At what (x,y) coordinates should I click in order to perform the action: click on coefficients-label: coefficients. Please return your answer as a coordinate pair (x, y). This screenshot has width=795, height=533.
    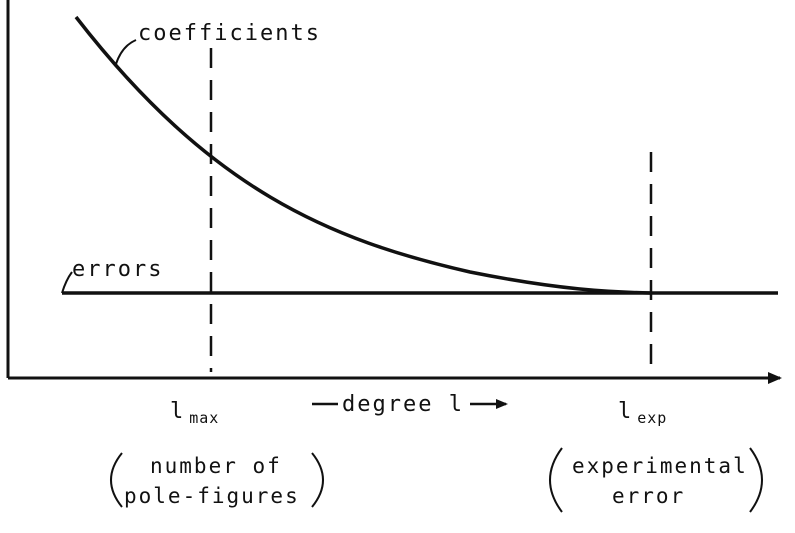
    Looking at the image, I should click on (229, 33).